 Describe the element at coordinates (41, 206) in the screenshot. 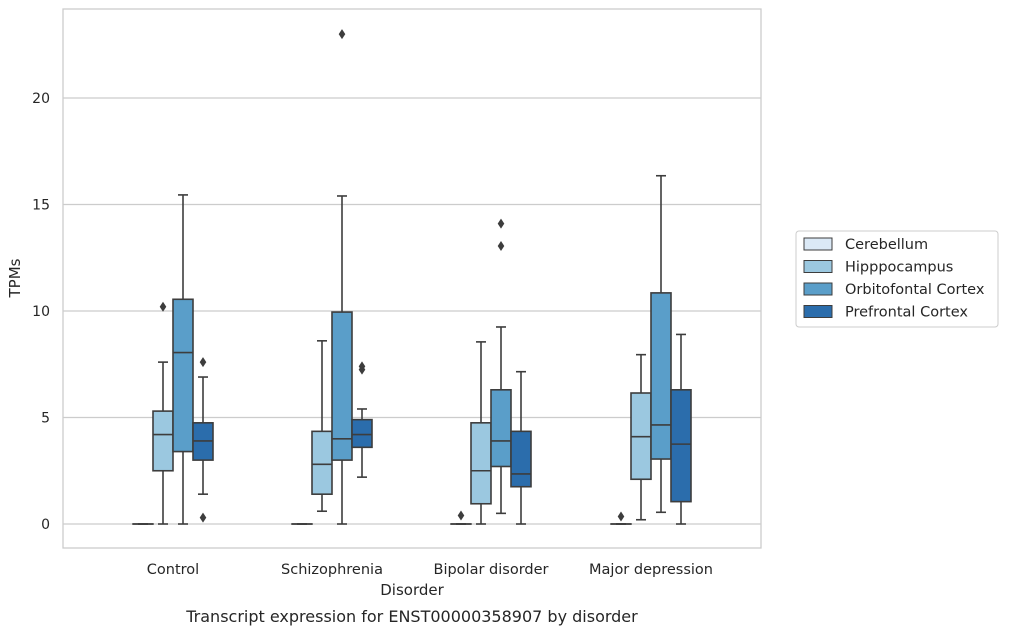

I see `y-tick-label: 15` at that location.